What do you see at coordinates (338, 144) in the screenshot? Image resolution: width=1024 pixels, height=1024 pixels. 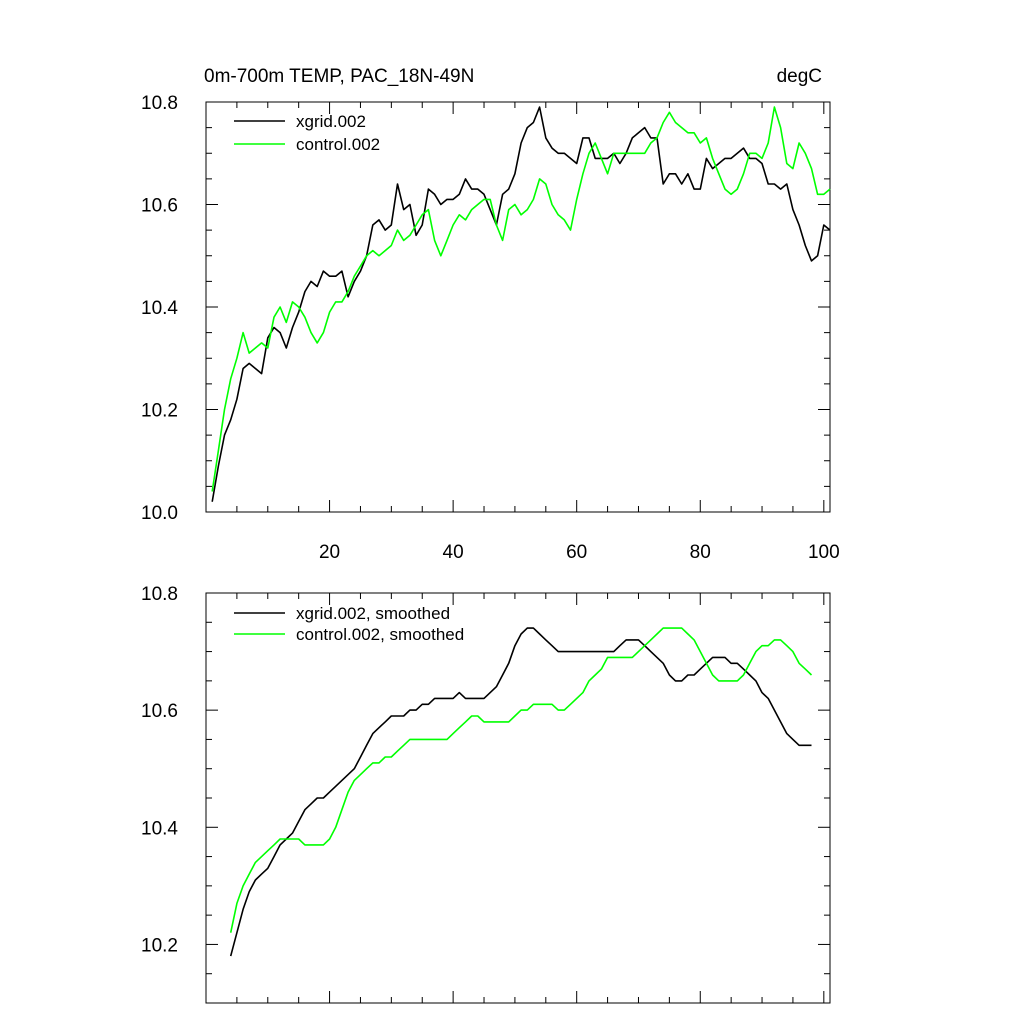 I see `legend-label-control: control.002` at bounding box center [338, 144].